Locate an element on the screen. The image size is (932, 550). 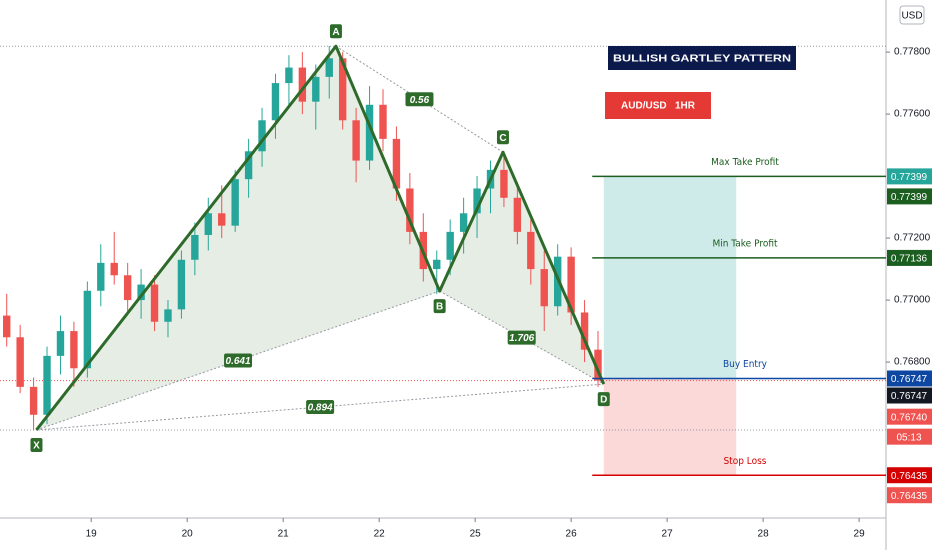
point-label: D is located at coordinates (603, 400).